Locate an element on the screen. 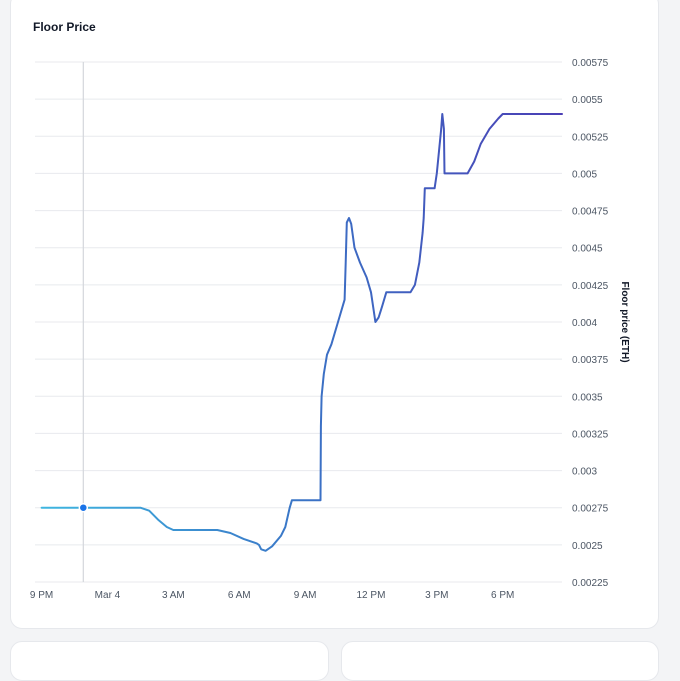 The width and height of the screenshot is (680, 681). x-tick-label: 6 AM is located at coordinates (239, 595).